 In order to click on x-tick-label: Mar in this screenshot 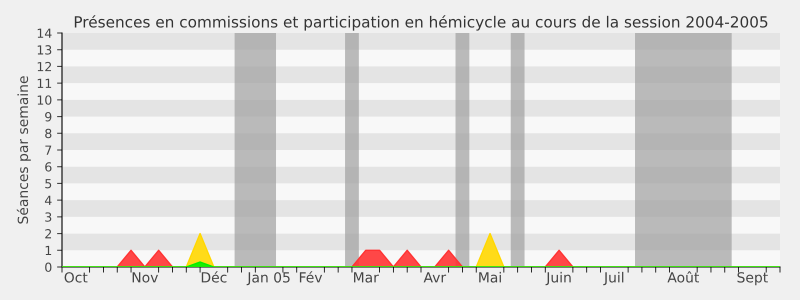, I will do `click(366, 277)`.